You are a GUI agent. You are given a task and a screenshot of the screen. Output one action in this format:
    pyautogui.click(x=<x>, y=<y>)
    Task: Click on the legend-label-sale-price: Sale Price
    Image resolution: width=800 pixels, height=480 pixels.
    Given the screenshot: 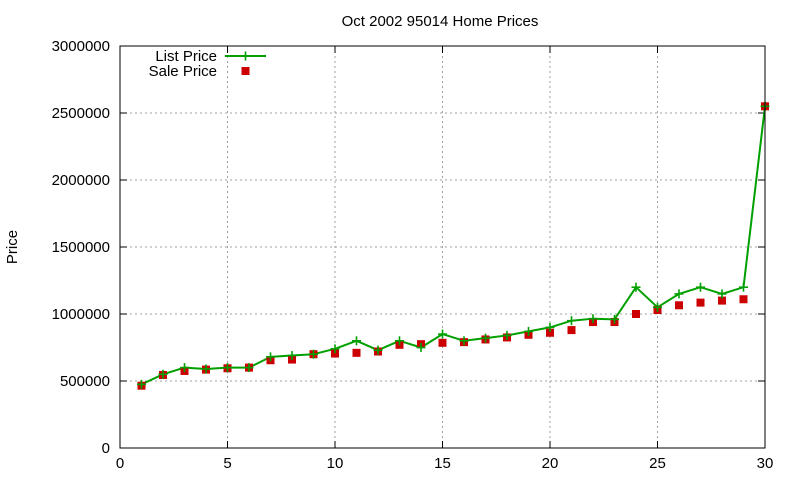 What is the action you would take?
    pyautogui.click(x=183, y=71)
    